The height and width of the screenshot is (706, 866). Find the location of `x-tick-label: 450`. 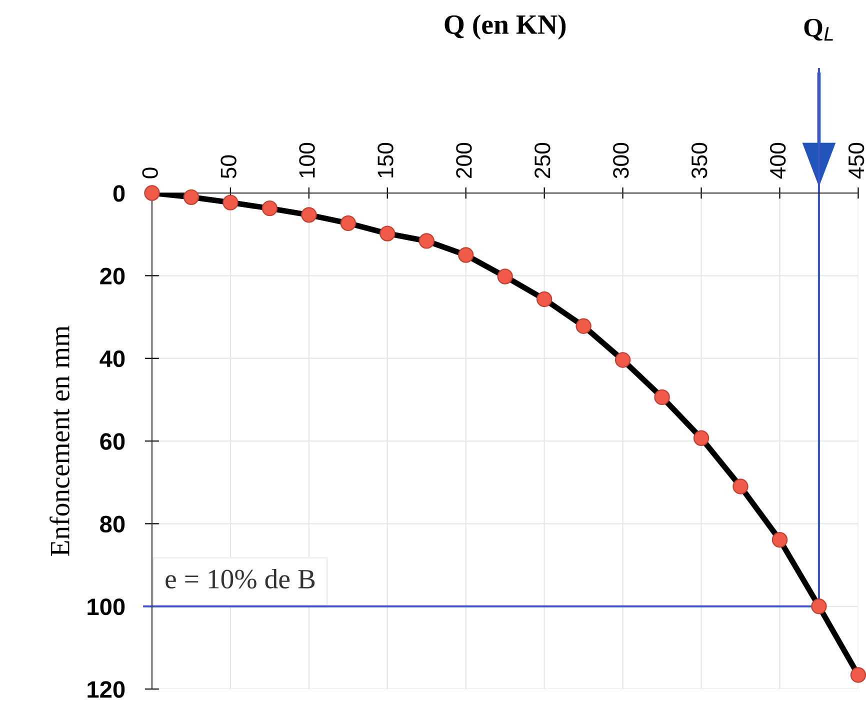

x-tick-label: 450 is located at coordinates (856, 160).